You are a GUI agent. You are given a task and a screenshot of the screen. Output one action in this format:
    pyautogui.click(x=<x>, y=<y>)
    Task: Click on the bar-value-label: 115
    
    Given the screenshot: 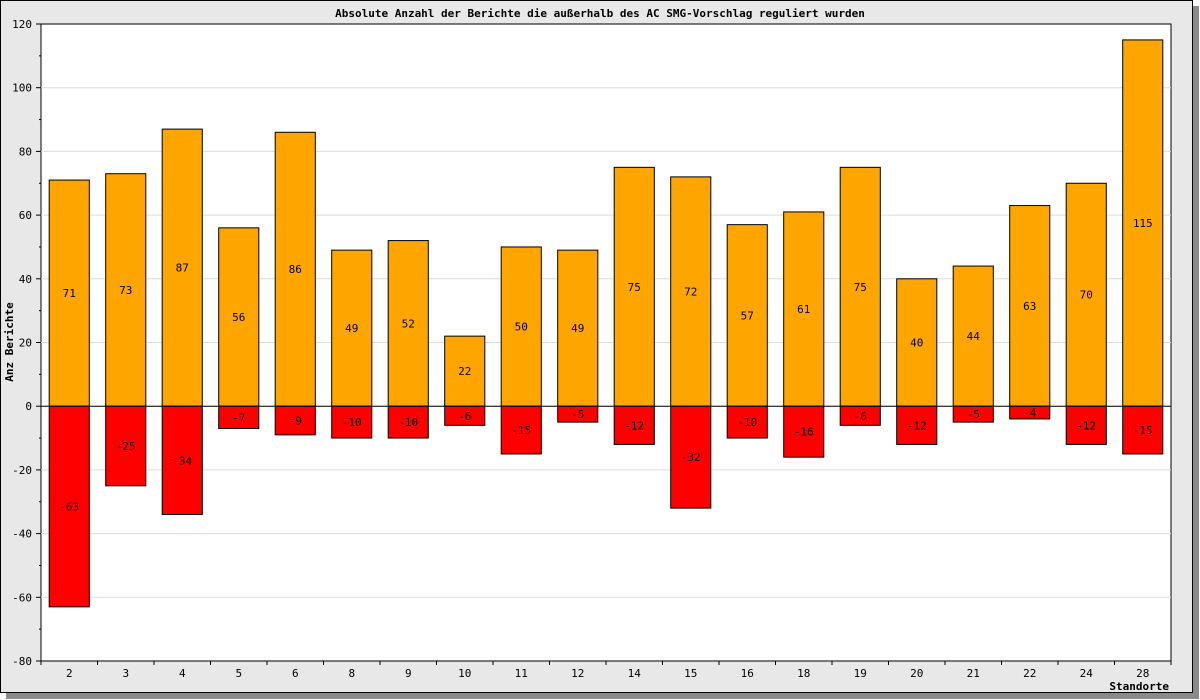 What is the action you would take?
    pyautogui.click(x=1143, y=223)
    